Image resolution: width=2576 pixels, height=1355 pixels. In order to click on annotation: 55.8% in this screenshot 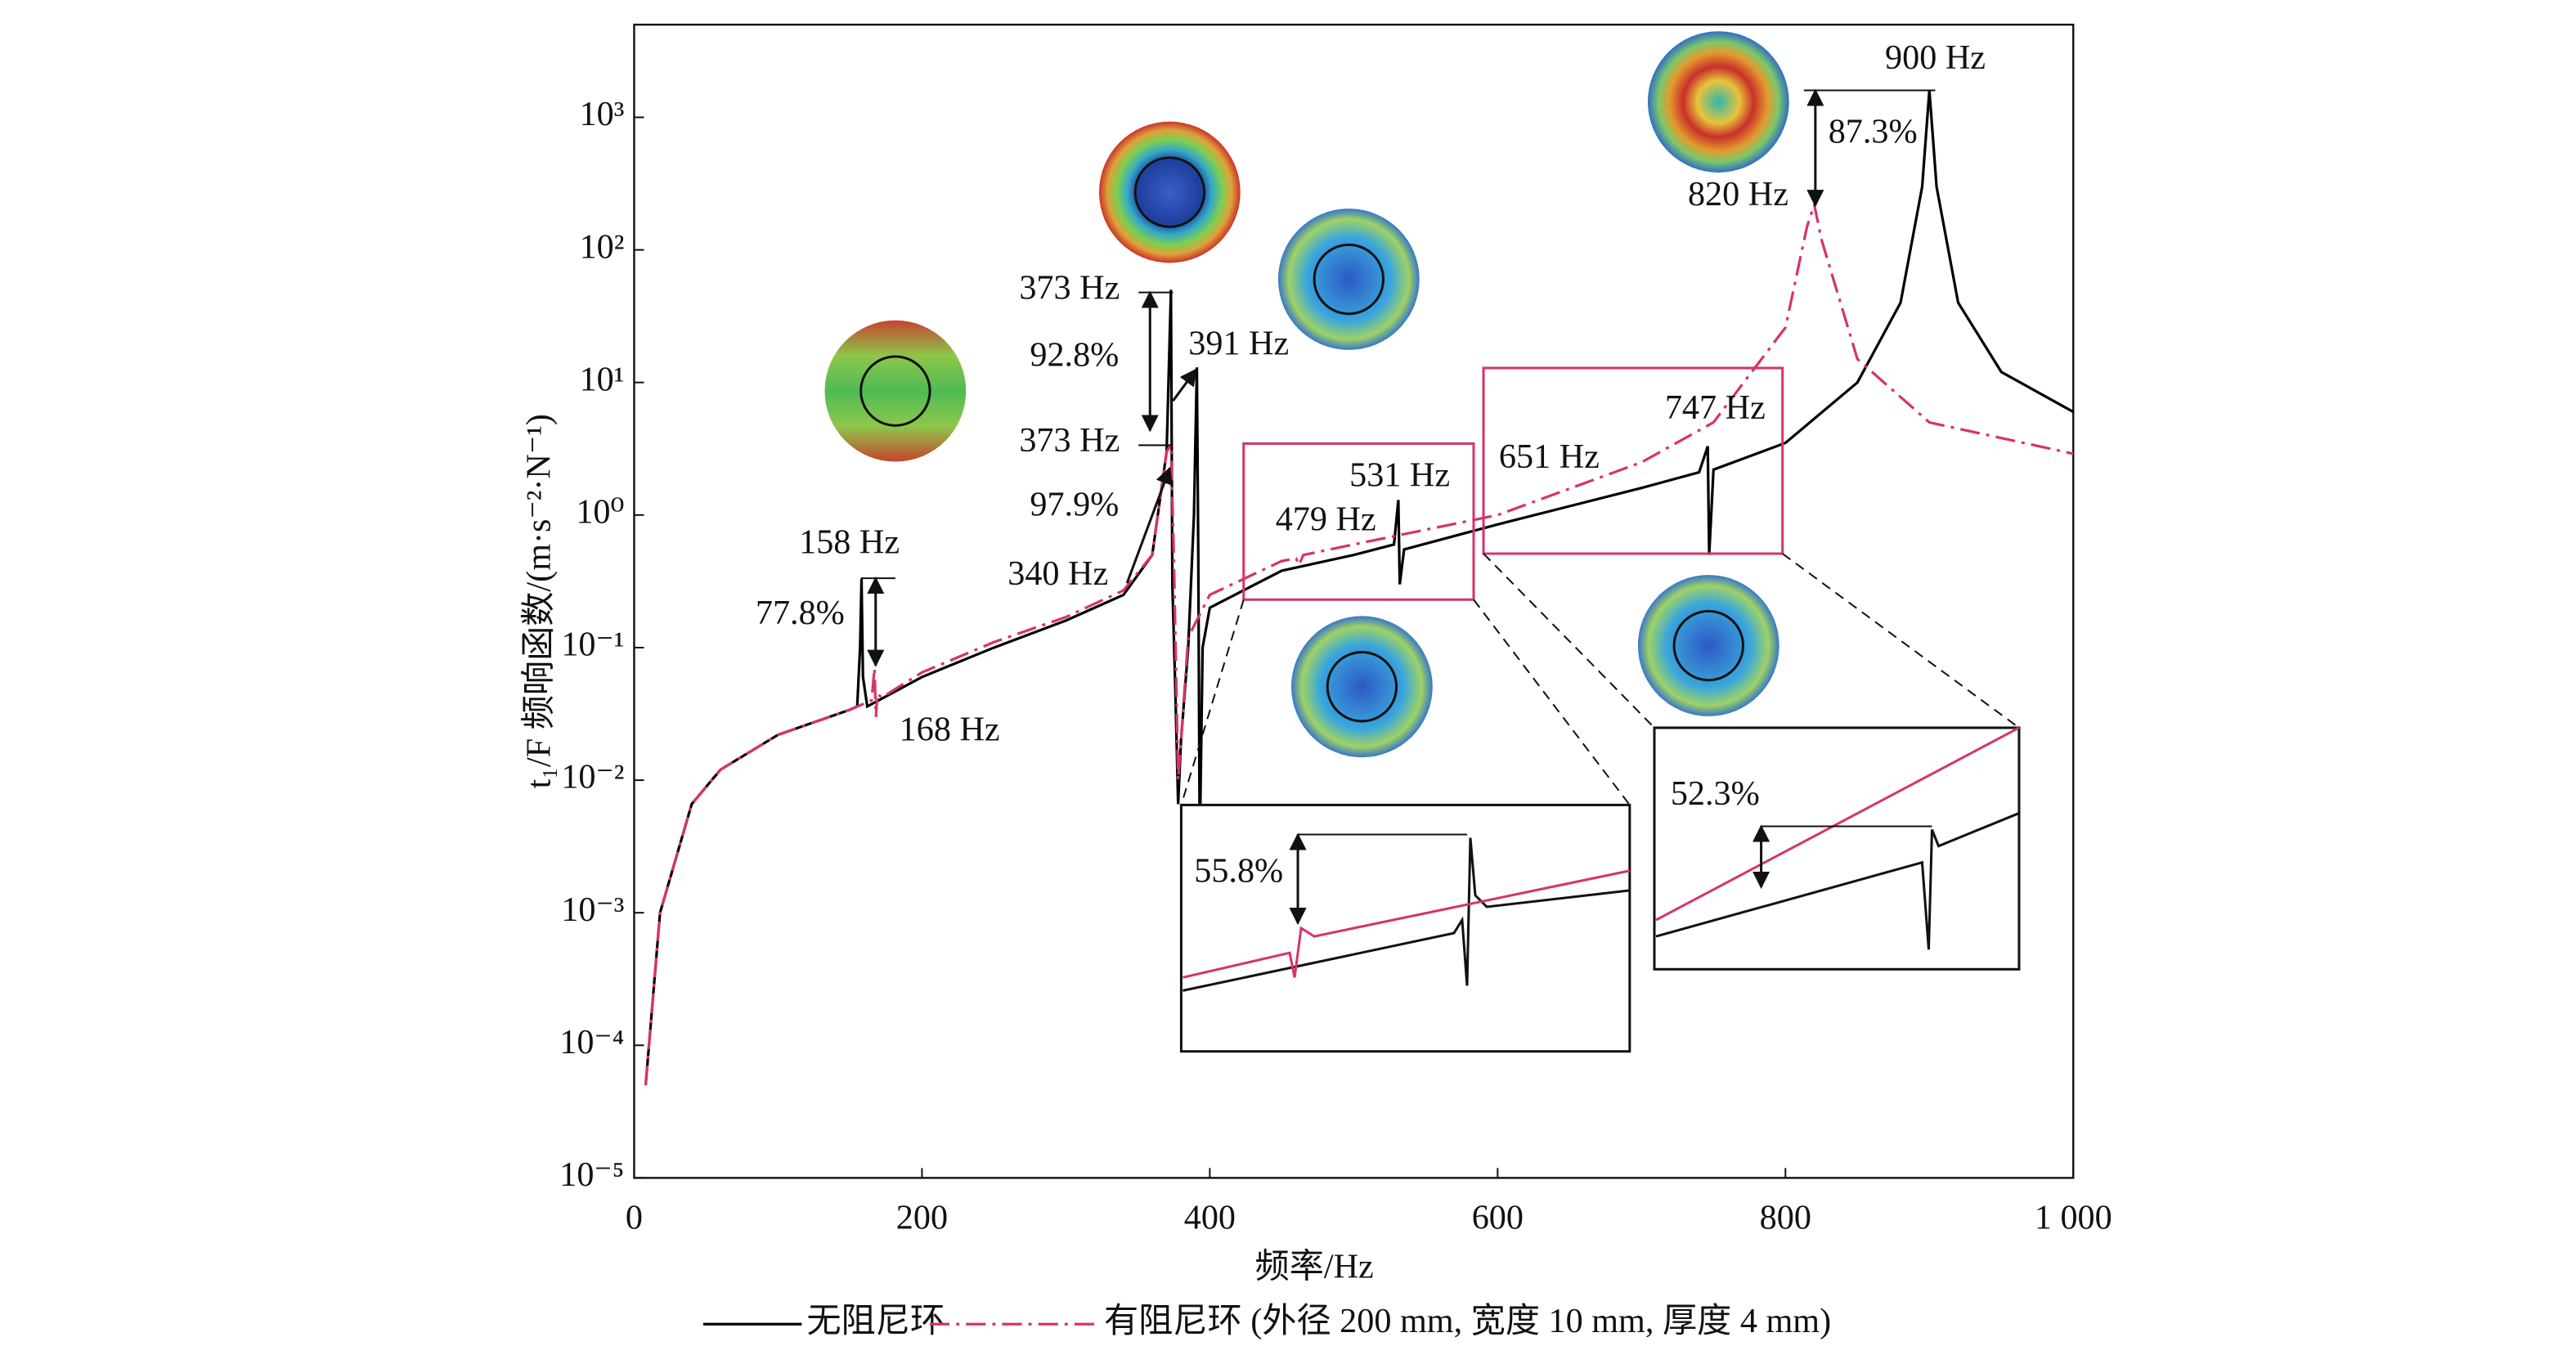, I will do `click(1239, 870)`.